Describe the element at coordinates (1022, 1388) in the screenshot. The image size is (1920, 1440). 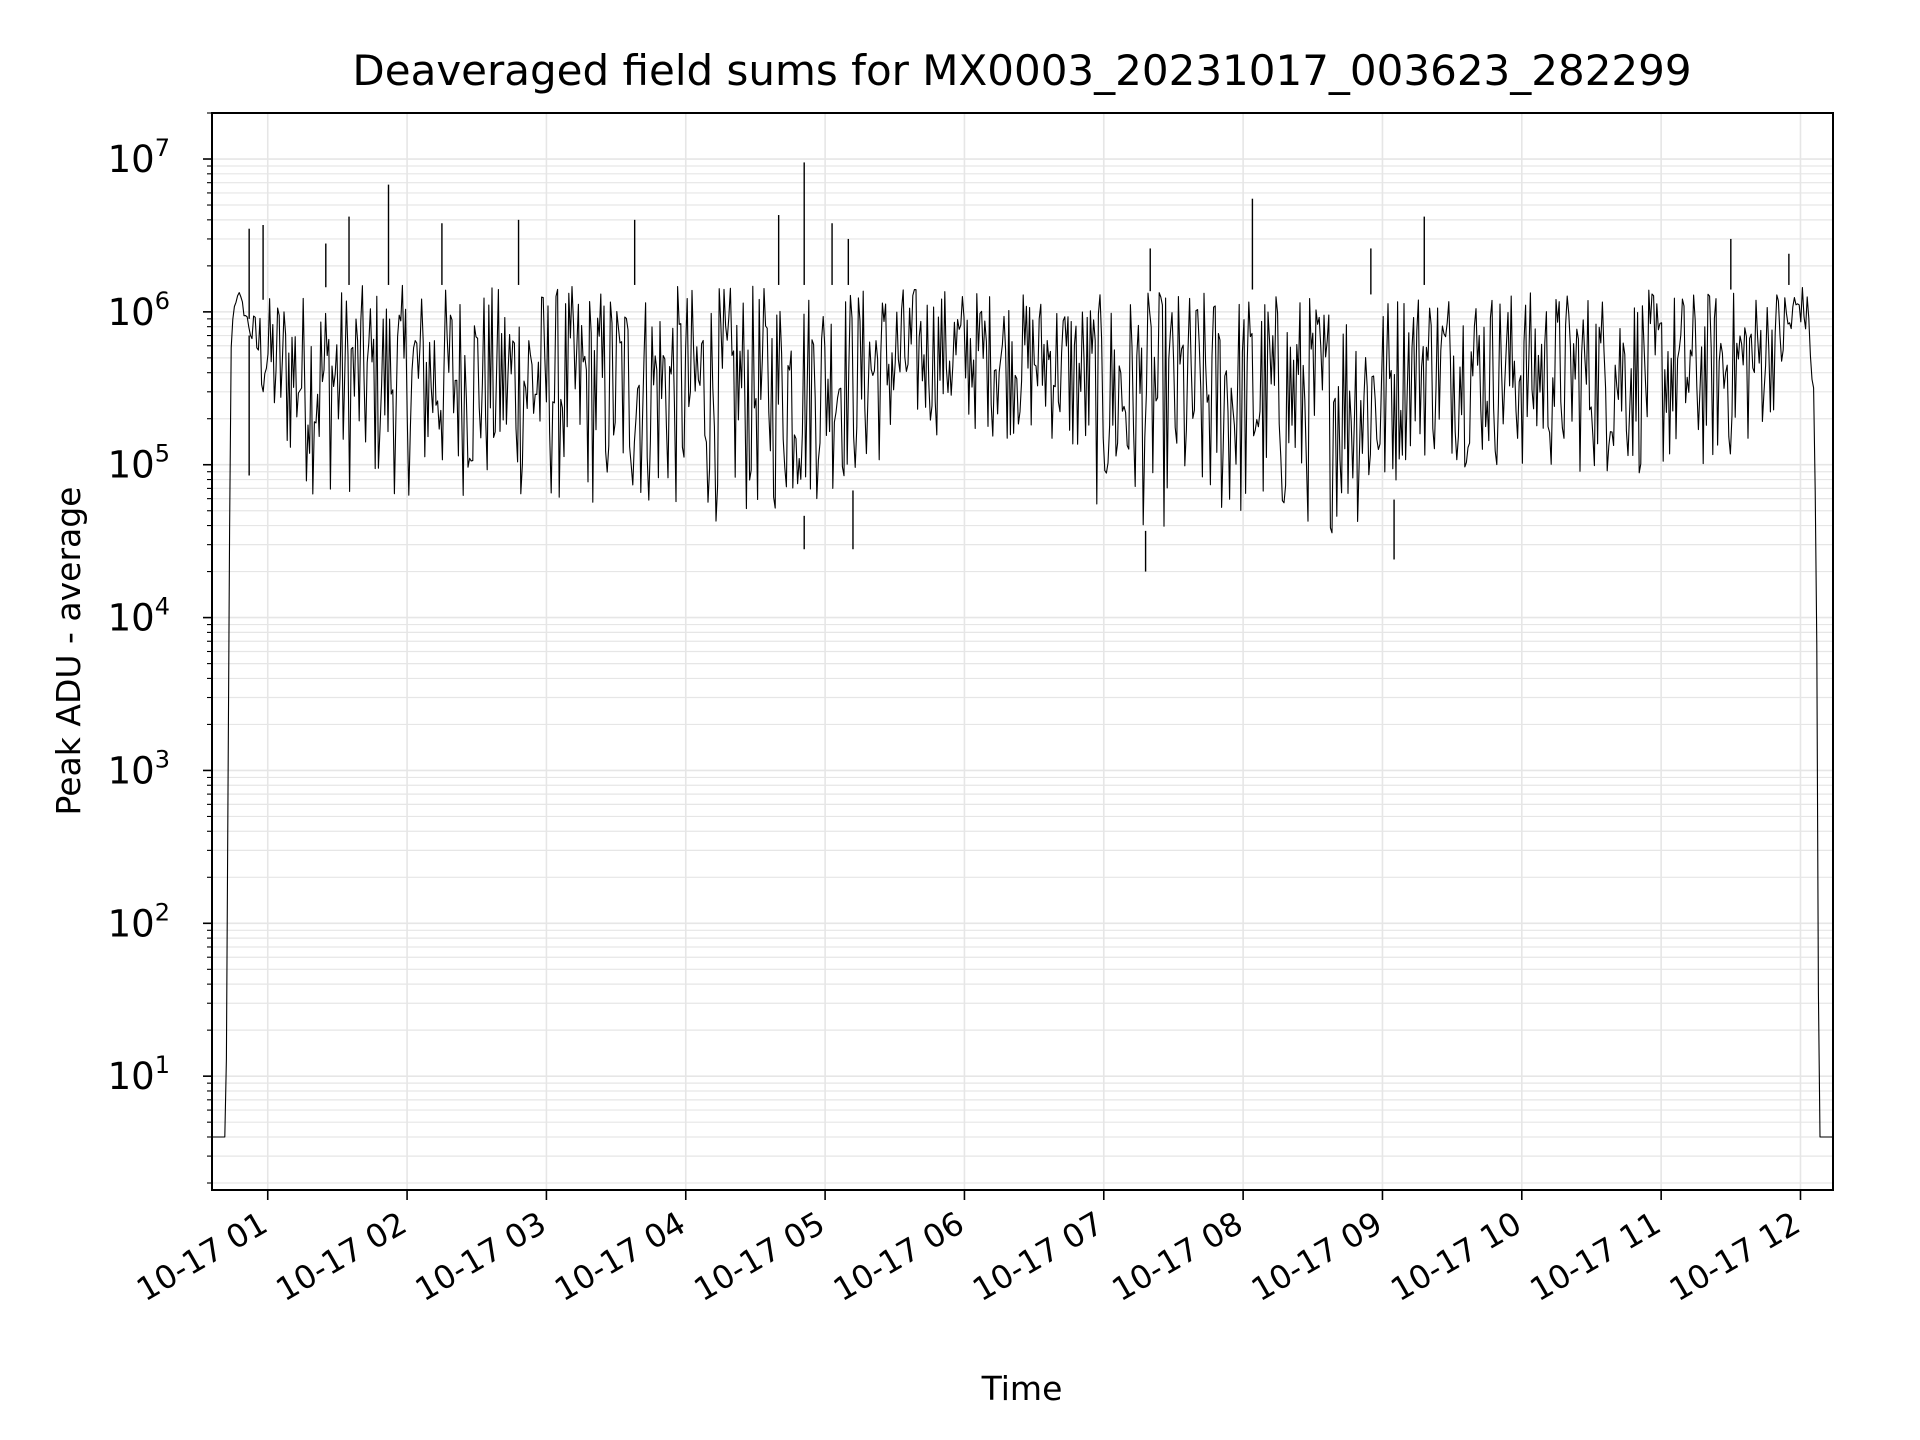
I see `x-axis-label: Time` at that location.